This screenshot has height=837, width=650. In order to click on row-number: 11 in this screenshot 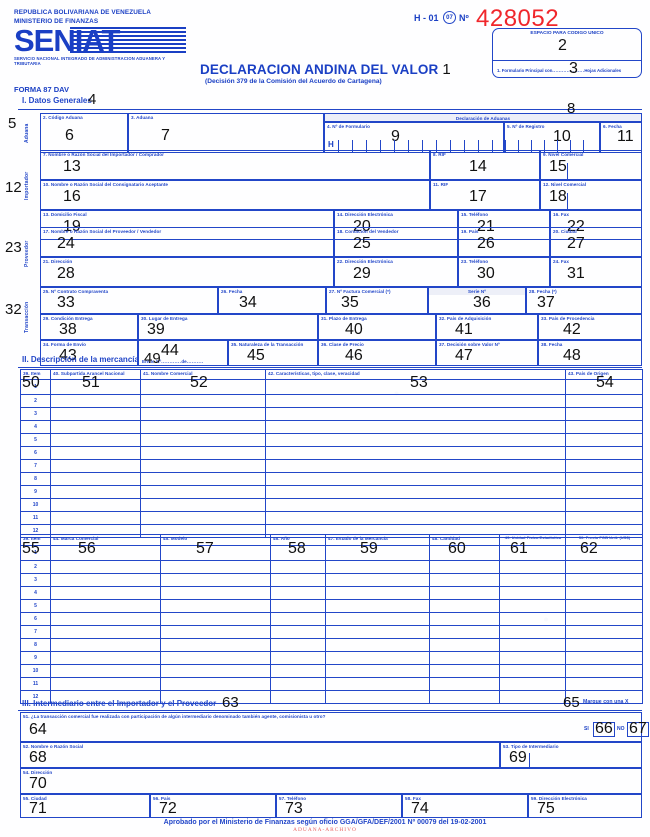, I will do `click(35, 684)`.